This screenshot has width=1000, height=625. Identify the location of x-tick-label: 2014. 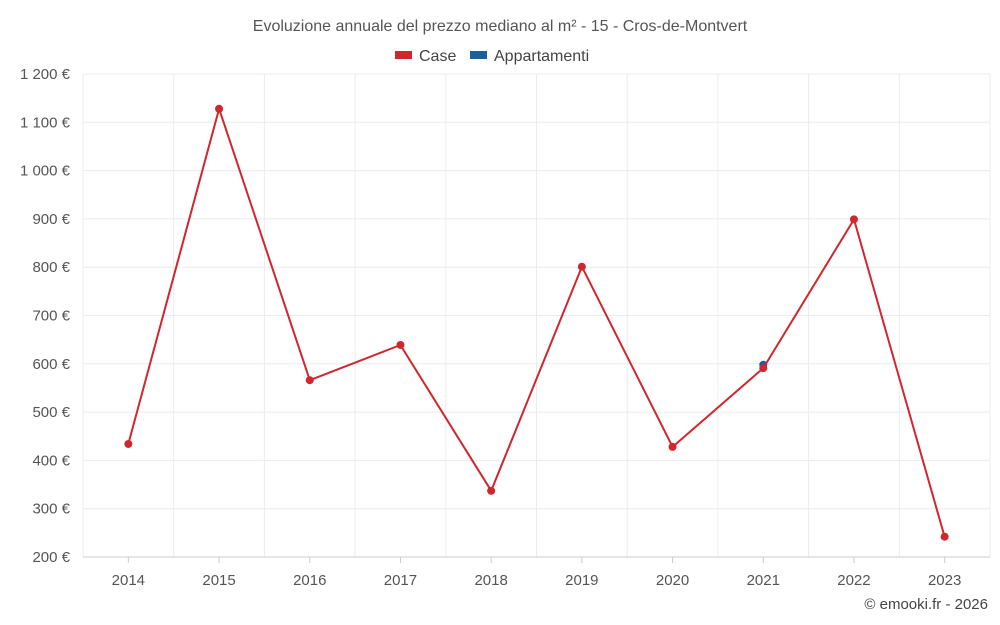
(128, 580).